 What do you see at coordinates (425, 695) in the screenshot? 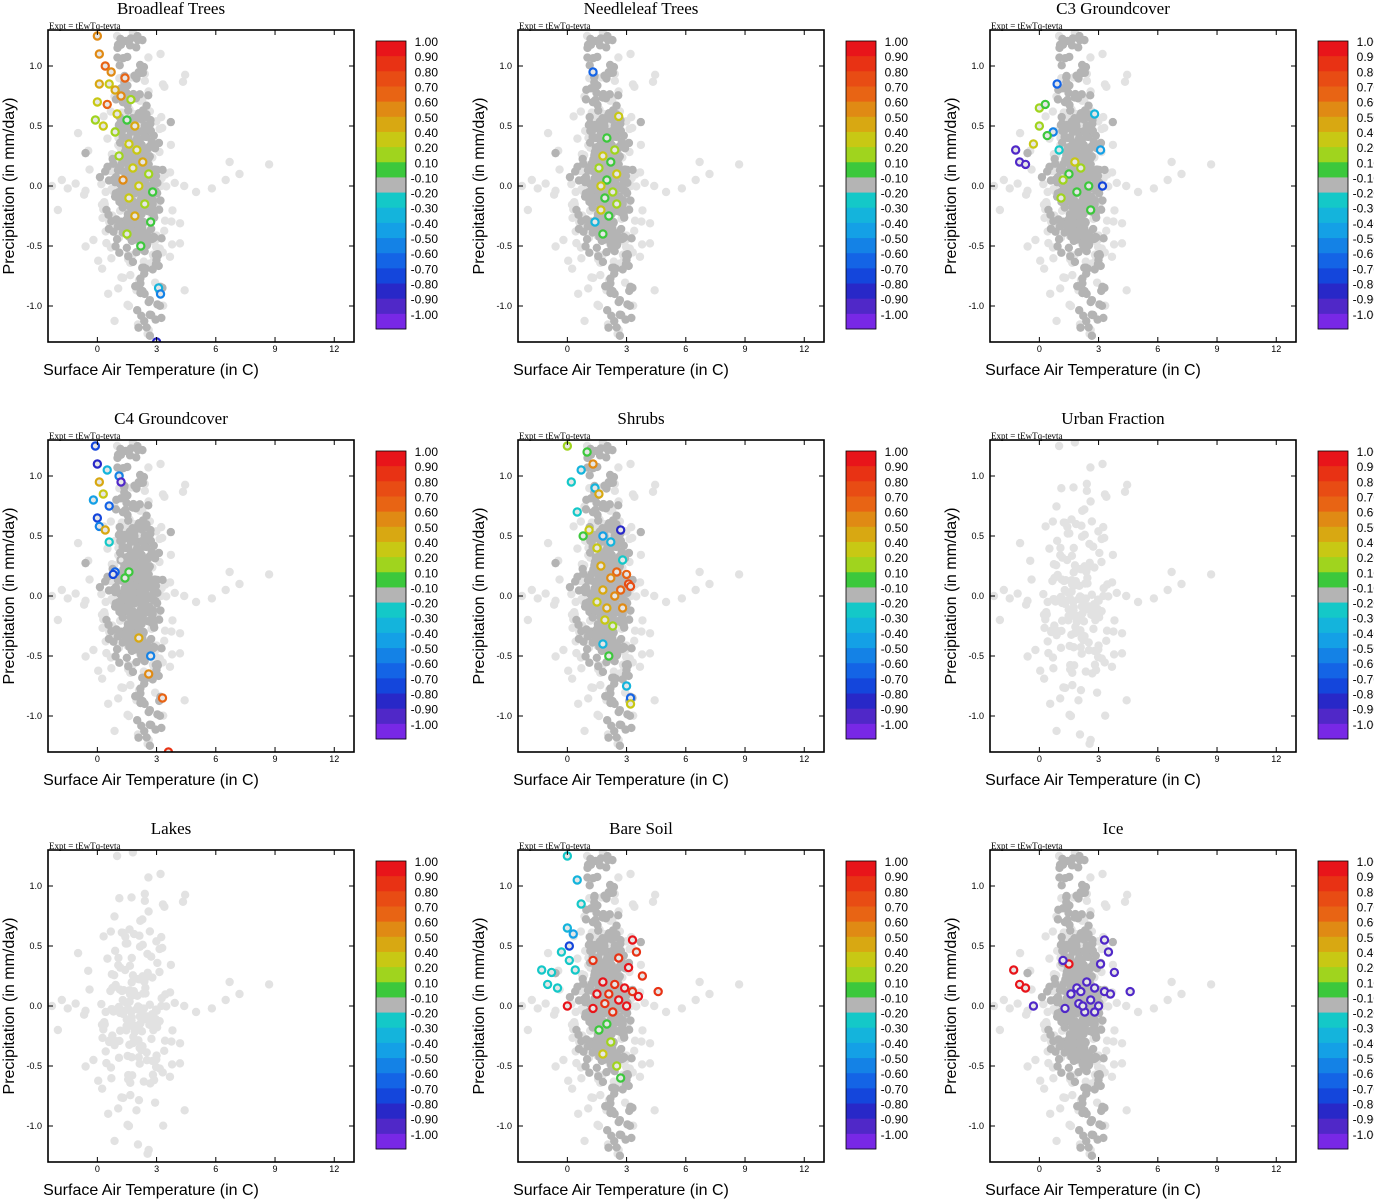
I see `colorbar-label: -0.80` at bounding box center [425, 695].